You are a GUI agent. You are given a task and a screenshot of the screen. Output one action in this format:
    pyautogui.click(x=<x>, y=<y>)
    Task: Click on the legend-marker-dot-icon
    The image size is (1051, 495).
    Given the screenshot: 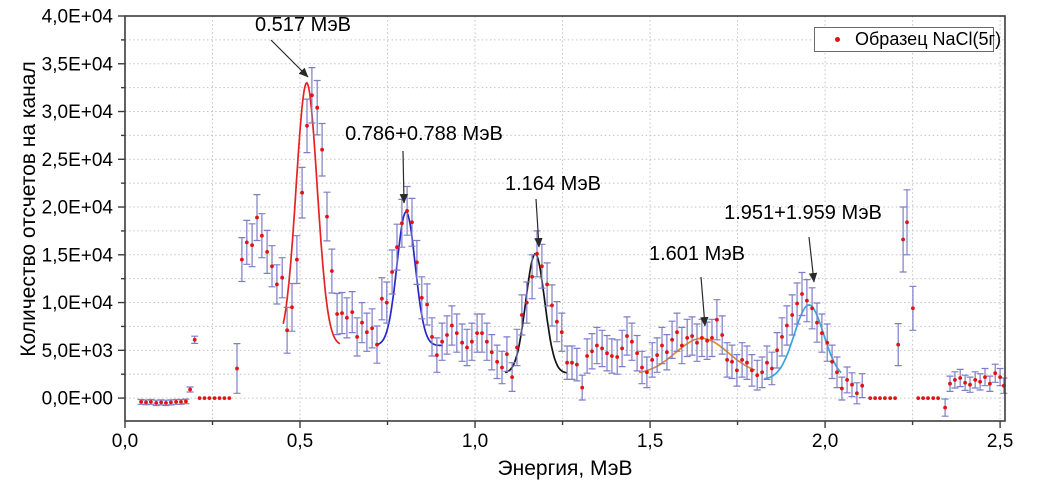 What is the action you would take?
    pyautogui.click(x=837, y=39)
    